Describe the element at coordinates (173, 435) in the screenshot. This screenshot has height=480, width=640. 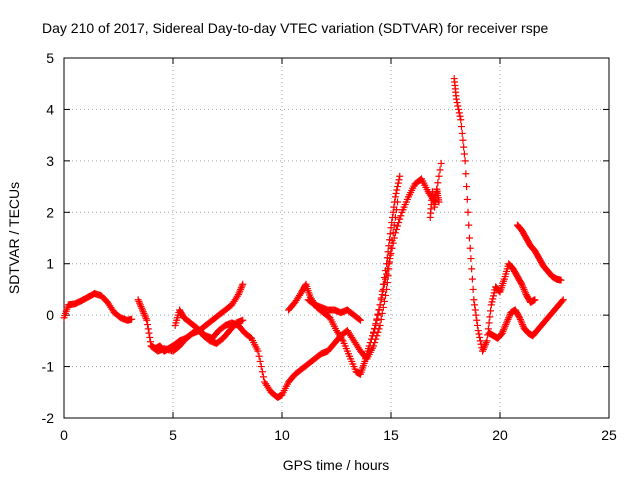
I see `x-tick-label: 5` at that location.